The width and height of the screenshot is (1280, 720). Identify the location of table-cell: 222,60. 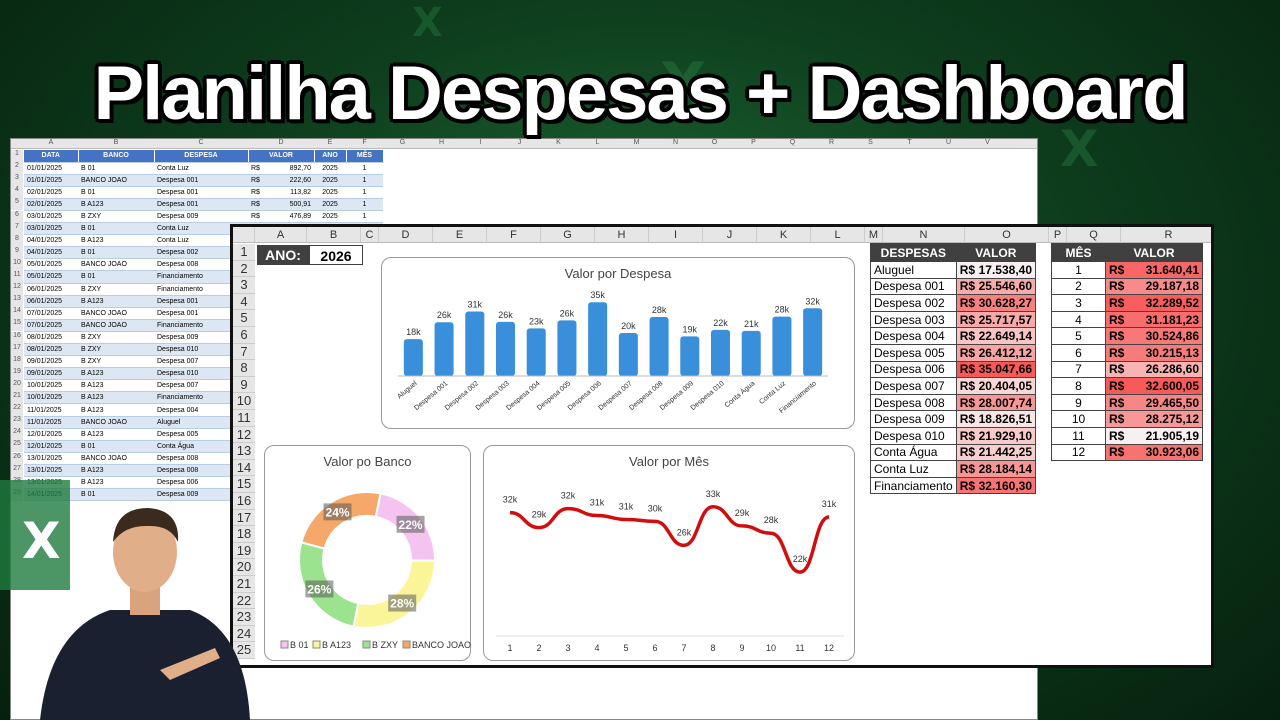
(292, 180).